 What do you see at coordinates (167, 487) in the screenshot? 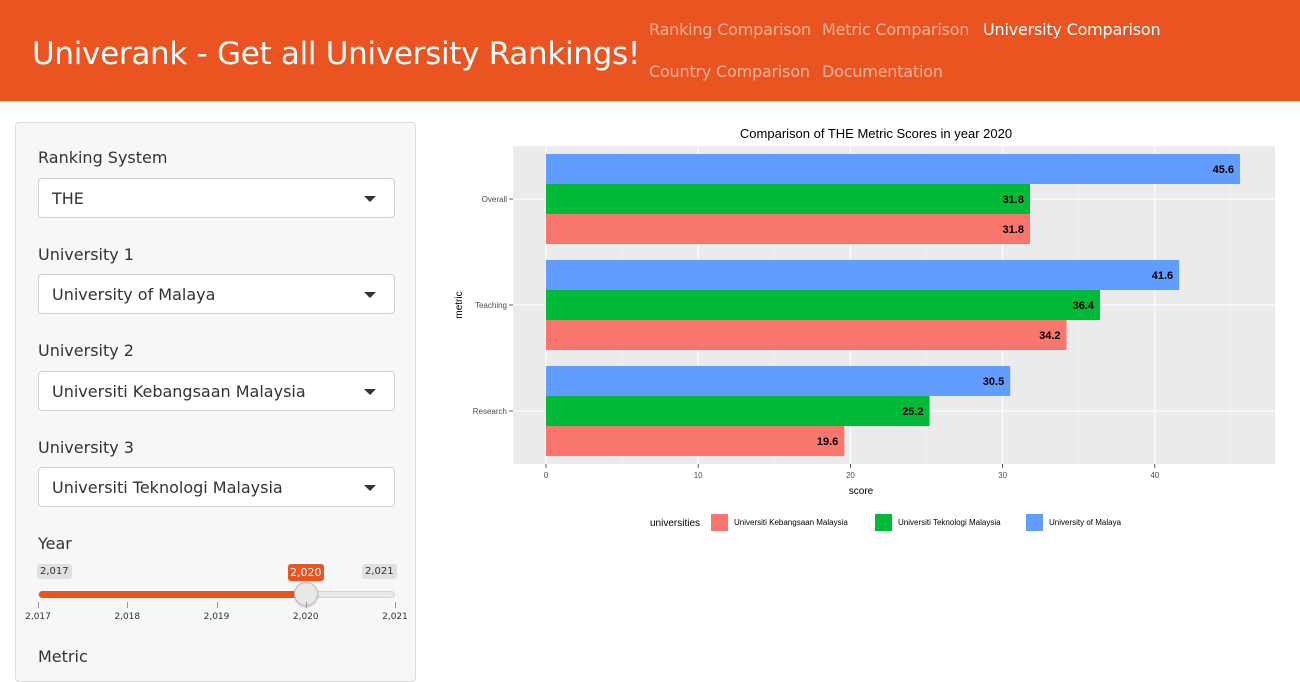
I see `university3-value: Universiti Teknologi Malaysia` at bounding box center [167, 487].